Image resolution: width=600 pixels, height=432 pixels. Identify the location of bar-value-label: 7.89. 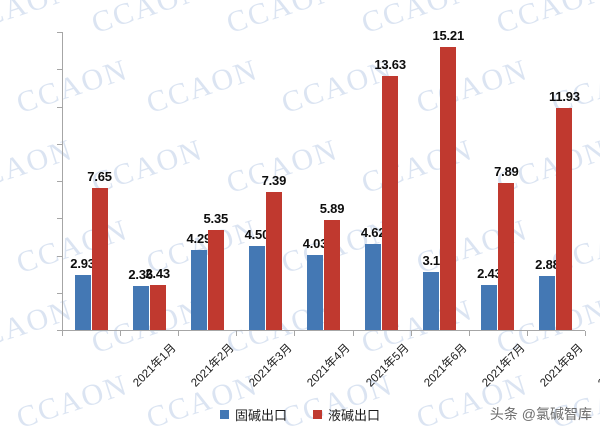
(506, 172).